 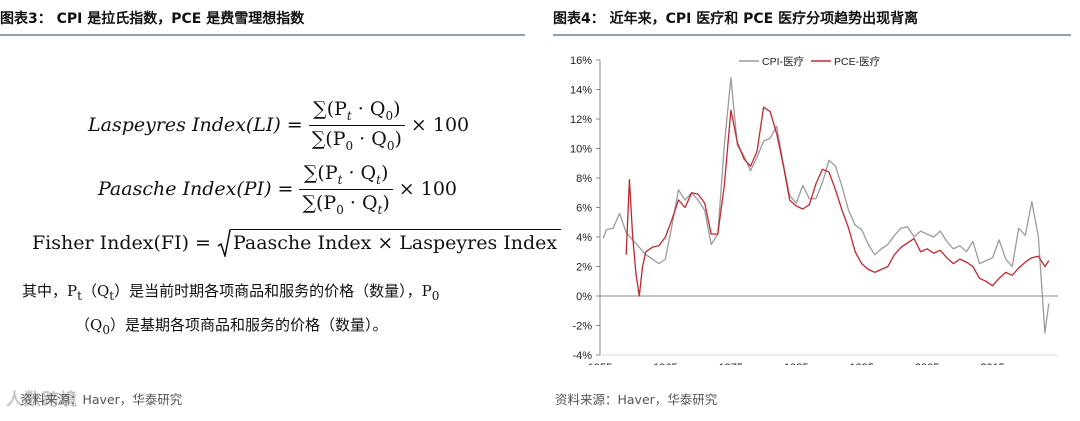 What do you see at coordinates (357, 110) in the screenshot?
I see `laspeyres-numerator: ∑(Pt · Q0)` at bounding box center [357, 110].